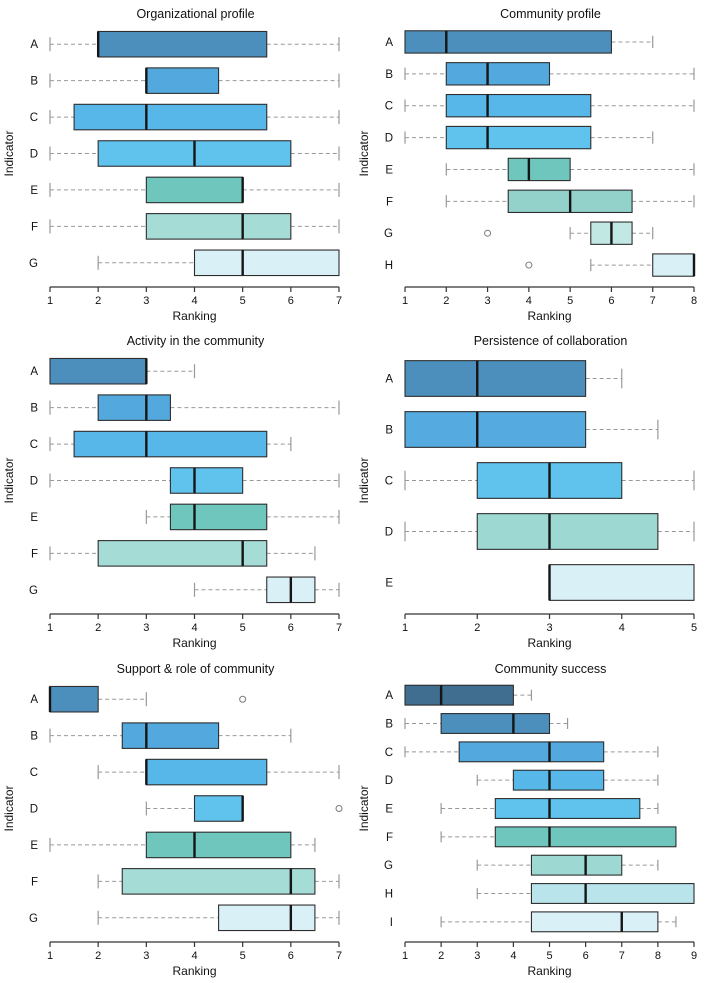 Image resolution: width=710 pixels, height=983 pixels. I want to click on boxplot-canvas: Indicator A B C D E F G H 1 2 3 4 5 6 7 8 Ranking, so click(527, 176).